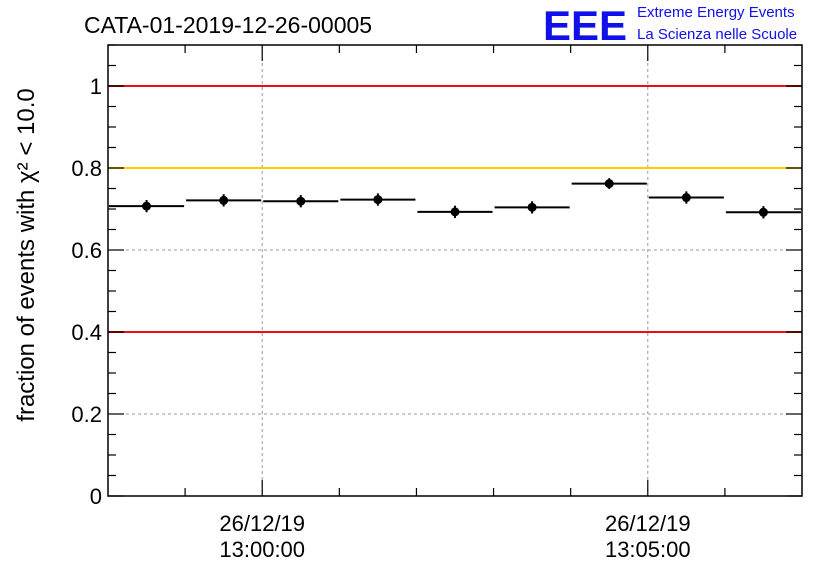 The image size is (836, 572). I want to click on y-tick-label: 0, so click(96, 496).